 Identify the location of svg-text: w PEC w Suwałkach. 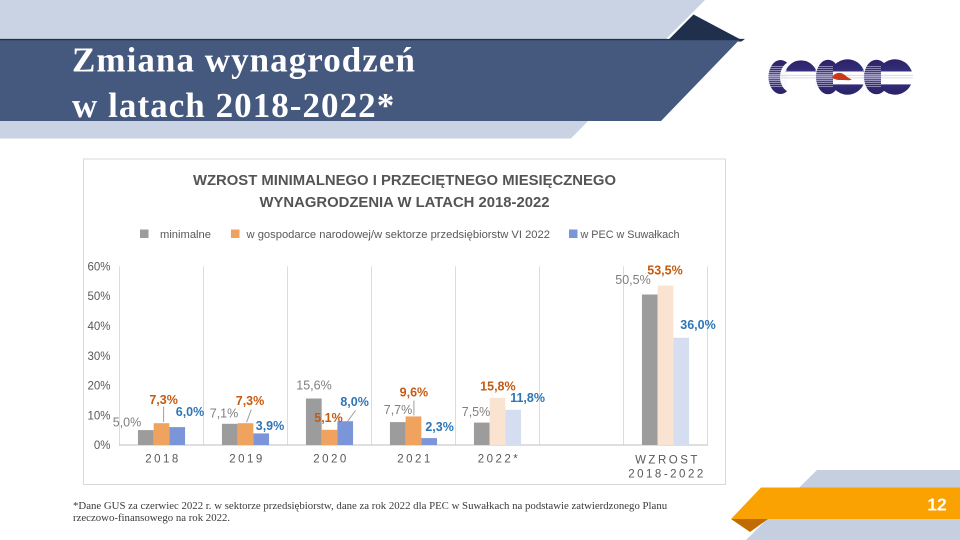
(630, 235).